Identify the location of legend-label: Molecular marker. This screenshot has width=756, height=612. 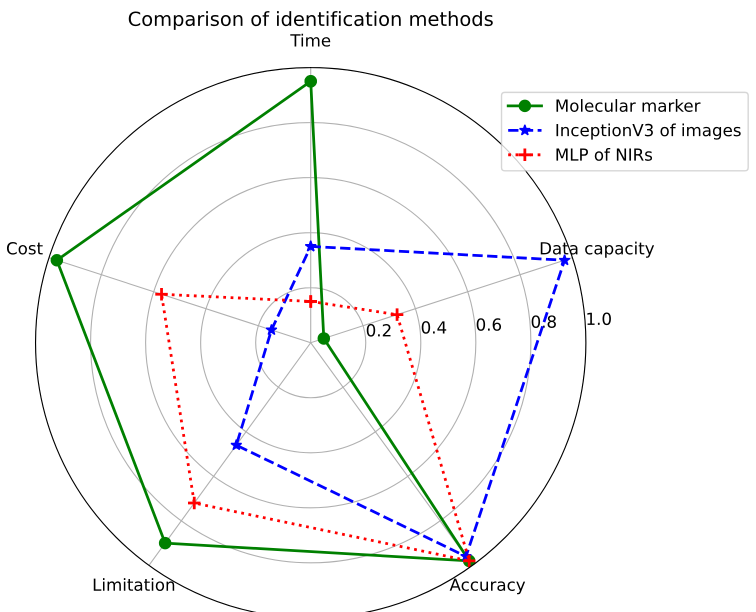
(628, 105).